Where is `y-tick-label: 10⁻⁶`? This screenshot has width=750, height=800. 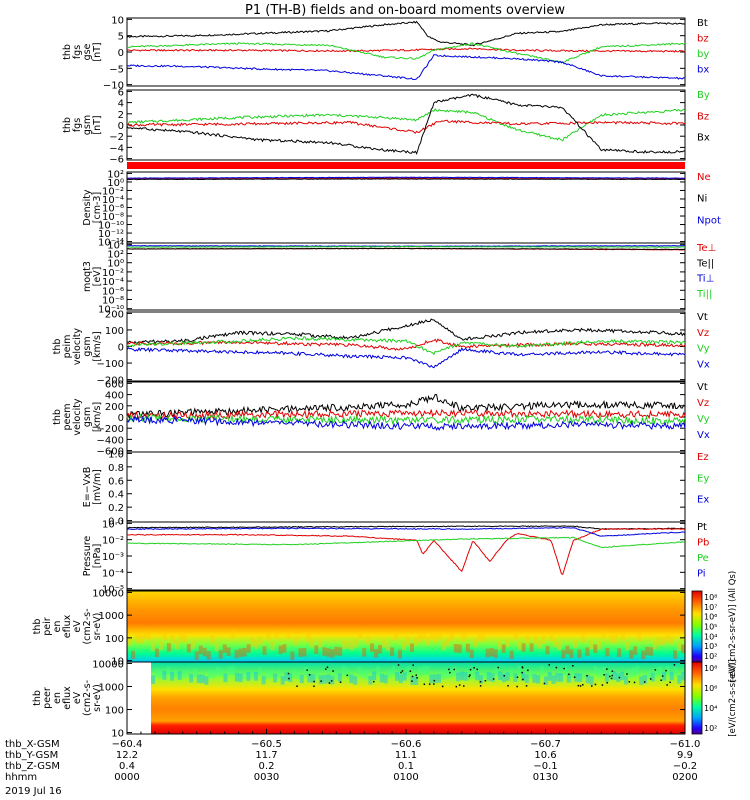 y-tick-label: 10⁻⁶ is located at coordinates (113, 291).